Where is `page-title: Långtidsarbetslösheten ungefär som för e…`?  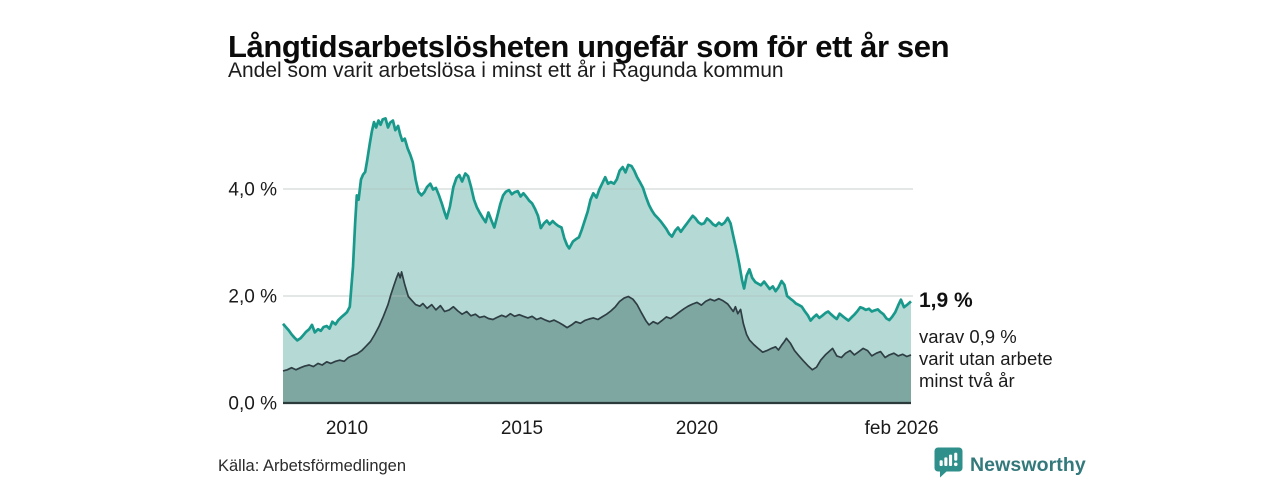 page-title: Långtidsarbetslösheten ungefär som för e… is located at coordinates (589, 46).